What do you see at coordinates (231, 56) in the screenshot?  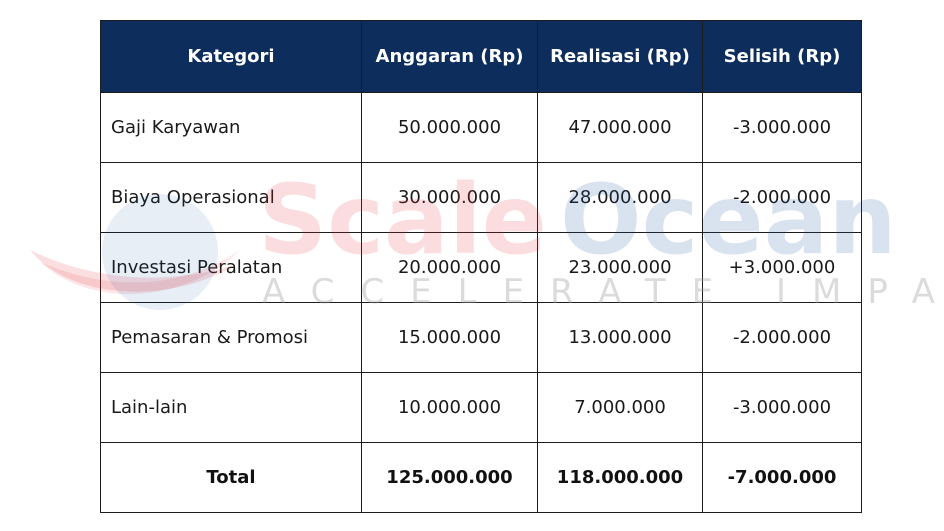 I see `header-kategori: Kategori` at bounding box center [231, 56].